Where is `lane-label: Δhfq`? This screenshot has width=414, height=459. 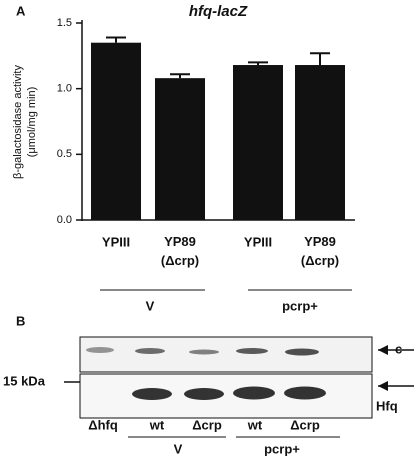 lane-label: Δhfq is located at coordinates (103, 424).